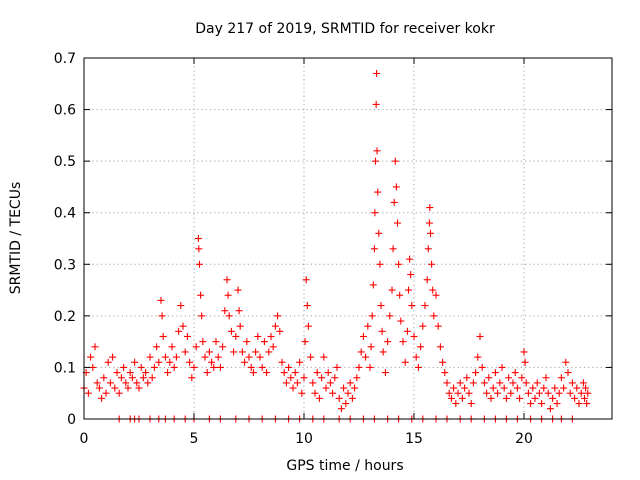 The width and height of the screenshot is (640, 480). Describe the element at coordinates (65, 162) in the screenshot. I see `y-tick-label: 0.5` at that location.